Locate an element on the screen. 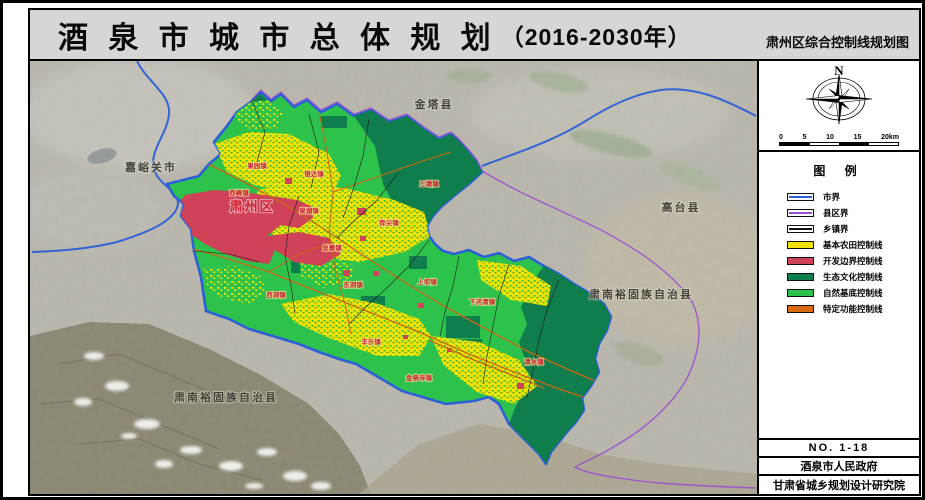 The image size is (925, 500). scale-tick: 10 is located at coordinates (830, 137).